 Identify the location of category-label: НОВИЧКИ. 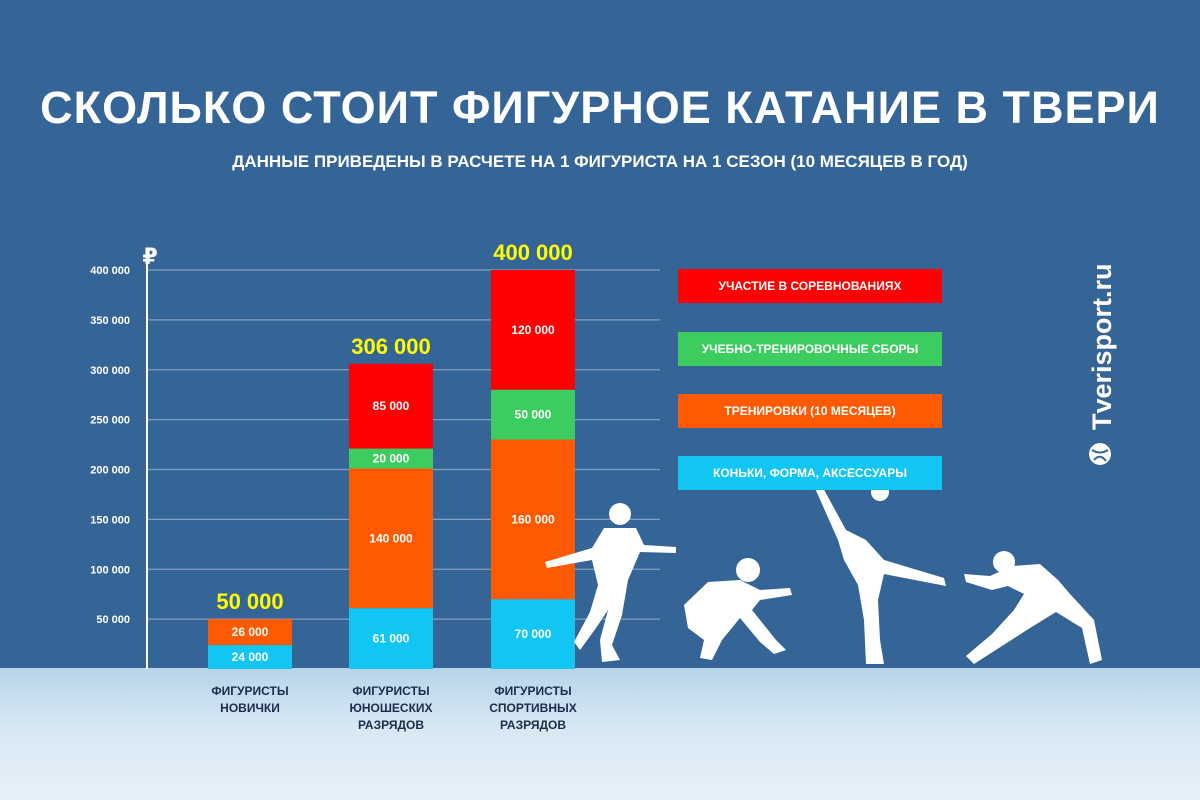
(250, 708).